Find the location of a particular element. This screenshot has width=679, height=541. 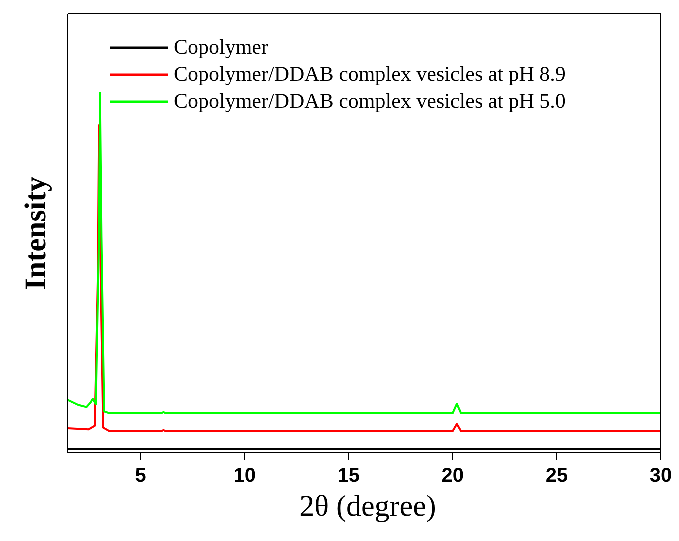

x-tick-label: 20 is located at coordinates (453, 476).